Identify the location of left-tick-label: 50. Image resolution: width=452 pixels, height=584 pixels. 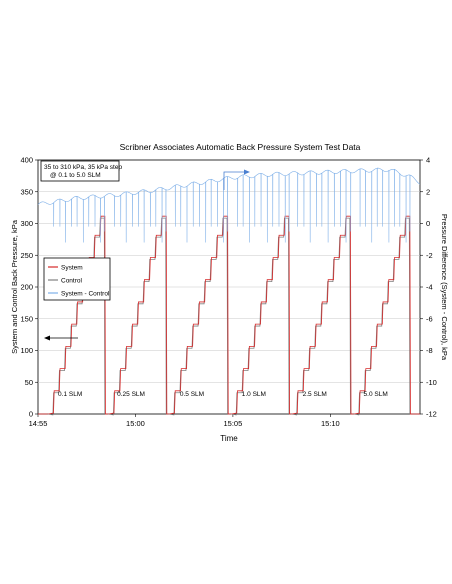
(29, 382).